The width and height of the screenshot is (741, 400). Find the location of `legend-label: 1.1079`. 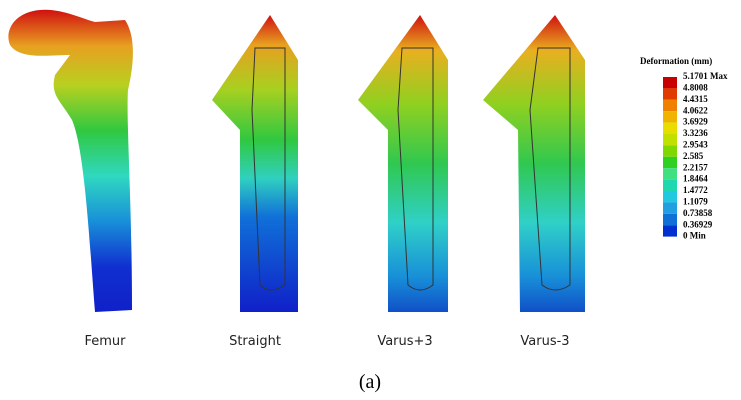

legend-label: 1.1079 is located at coordinates (695, 201).